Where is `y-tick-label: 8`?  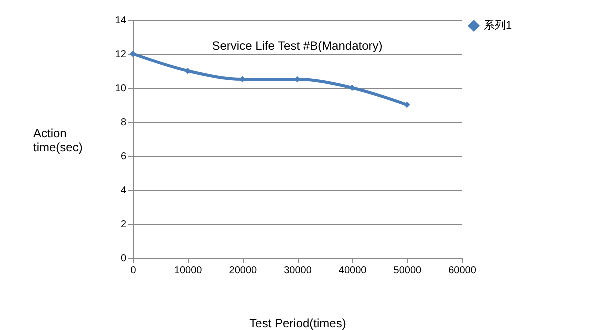 y-tick-label: 8 is located at coordinates (123, 123).